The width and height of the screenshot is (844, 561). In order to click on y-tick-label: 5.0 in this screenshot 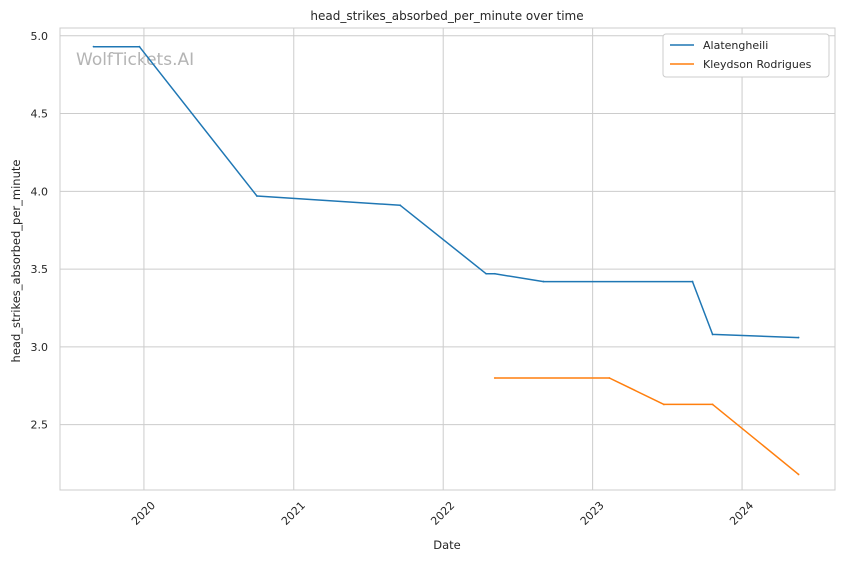, I will do `click(40, 36)`.